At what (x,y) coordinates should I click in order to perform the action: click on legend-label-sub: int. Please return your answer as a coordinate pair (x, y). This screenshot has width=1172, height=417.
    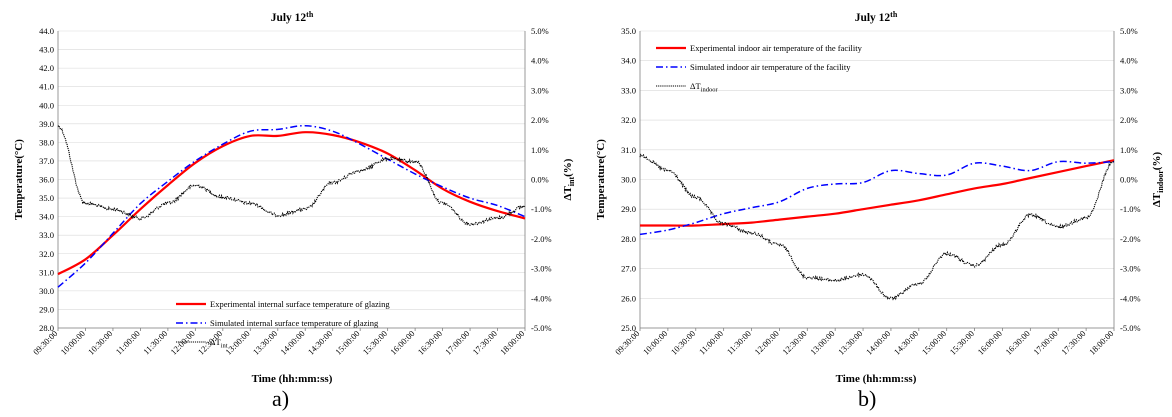
    Looking at the image, I should click on (224, 346).